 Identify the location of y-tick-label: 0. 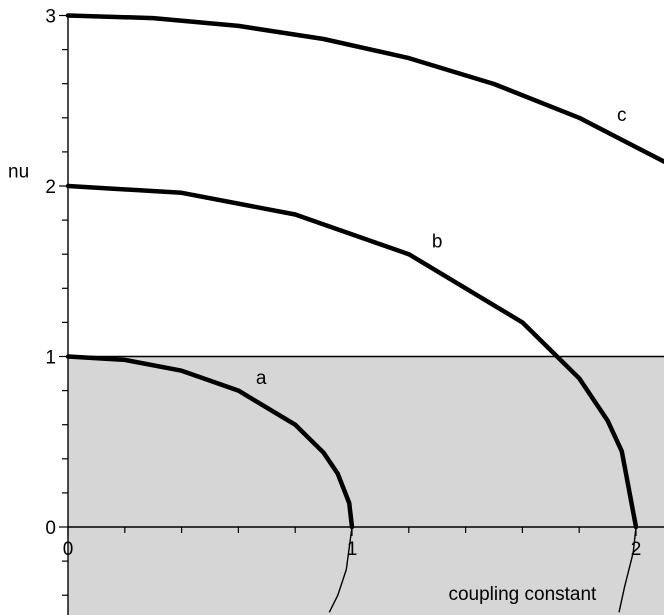
(50, 528).